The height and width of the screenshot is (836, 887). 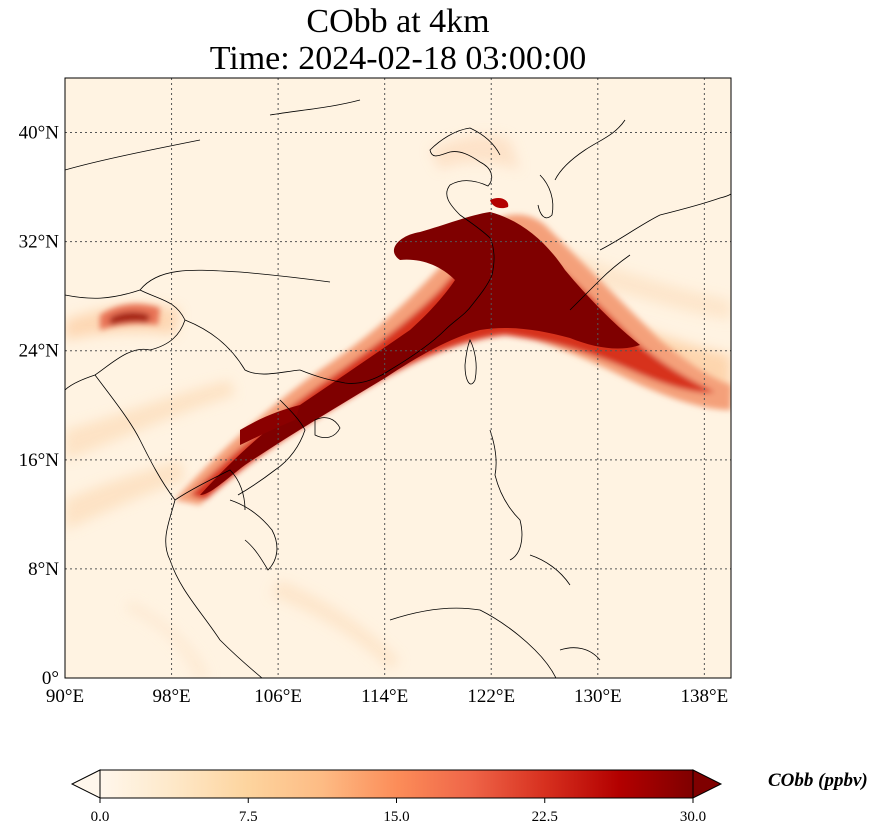 What do you see at coordinates (396, 817) in the screenshot?
I see `colorbar-tick-label: 15.0` at bounding box center [396, 817].